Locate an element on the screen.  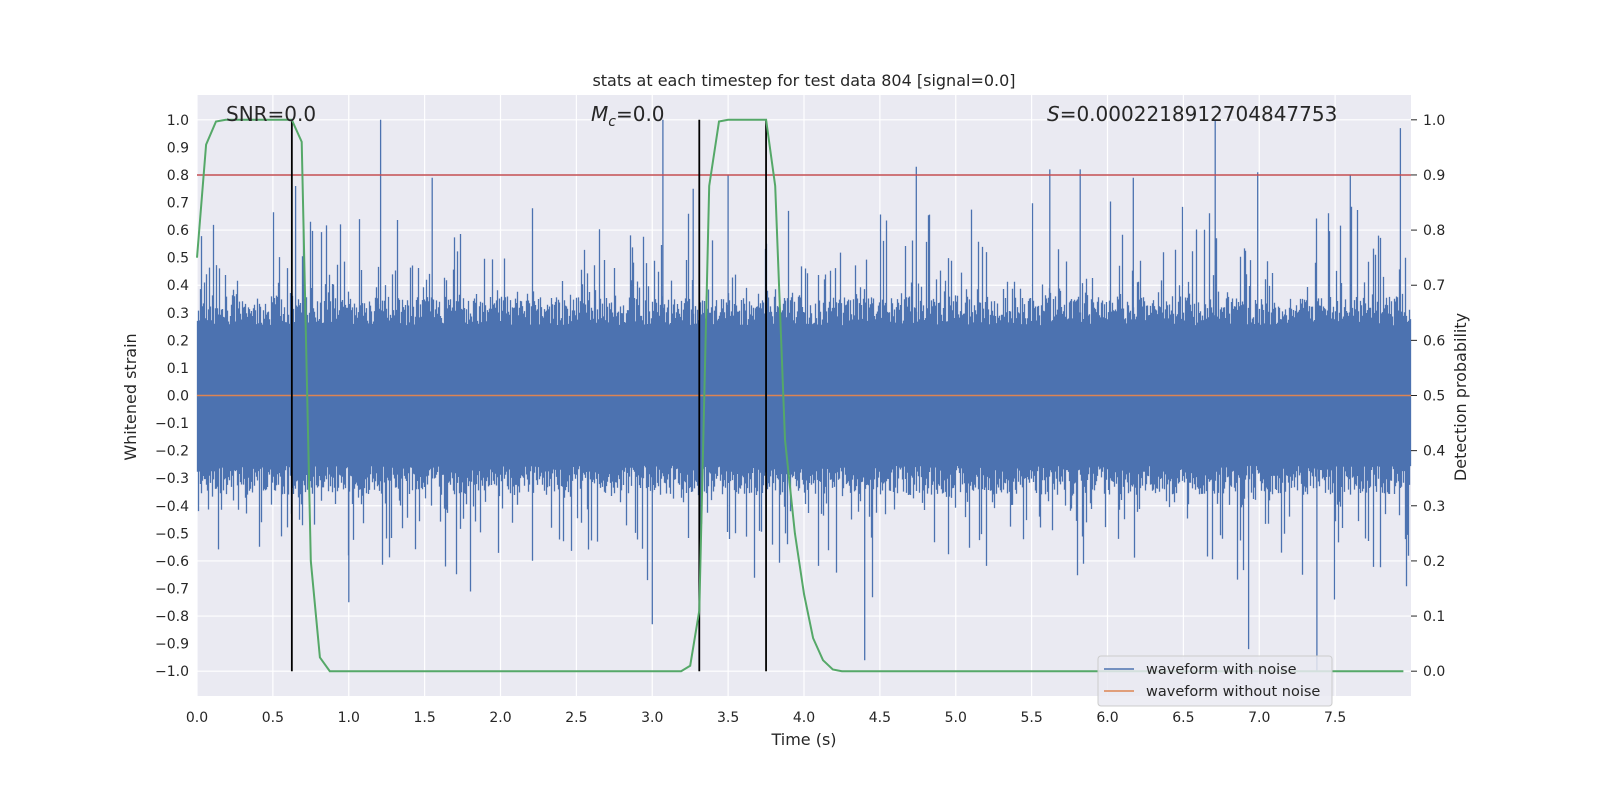
y-right-tick-label: 0.5 is located at coordinates (1434, 397).